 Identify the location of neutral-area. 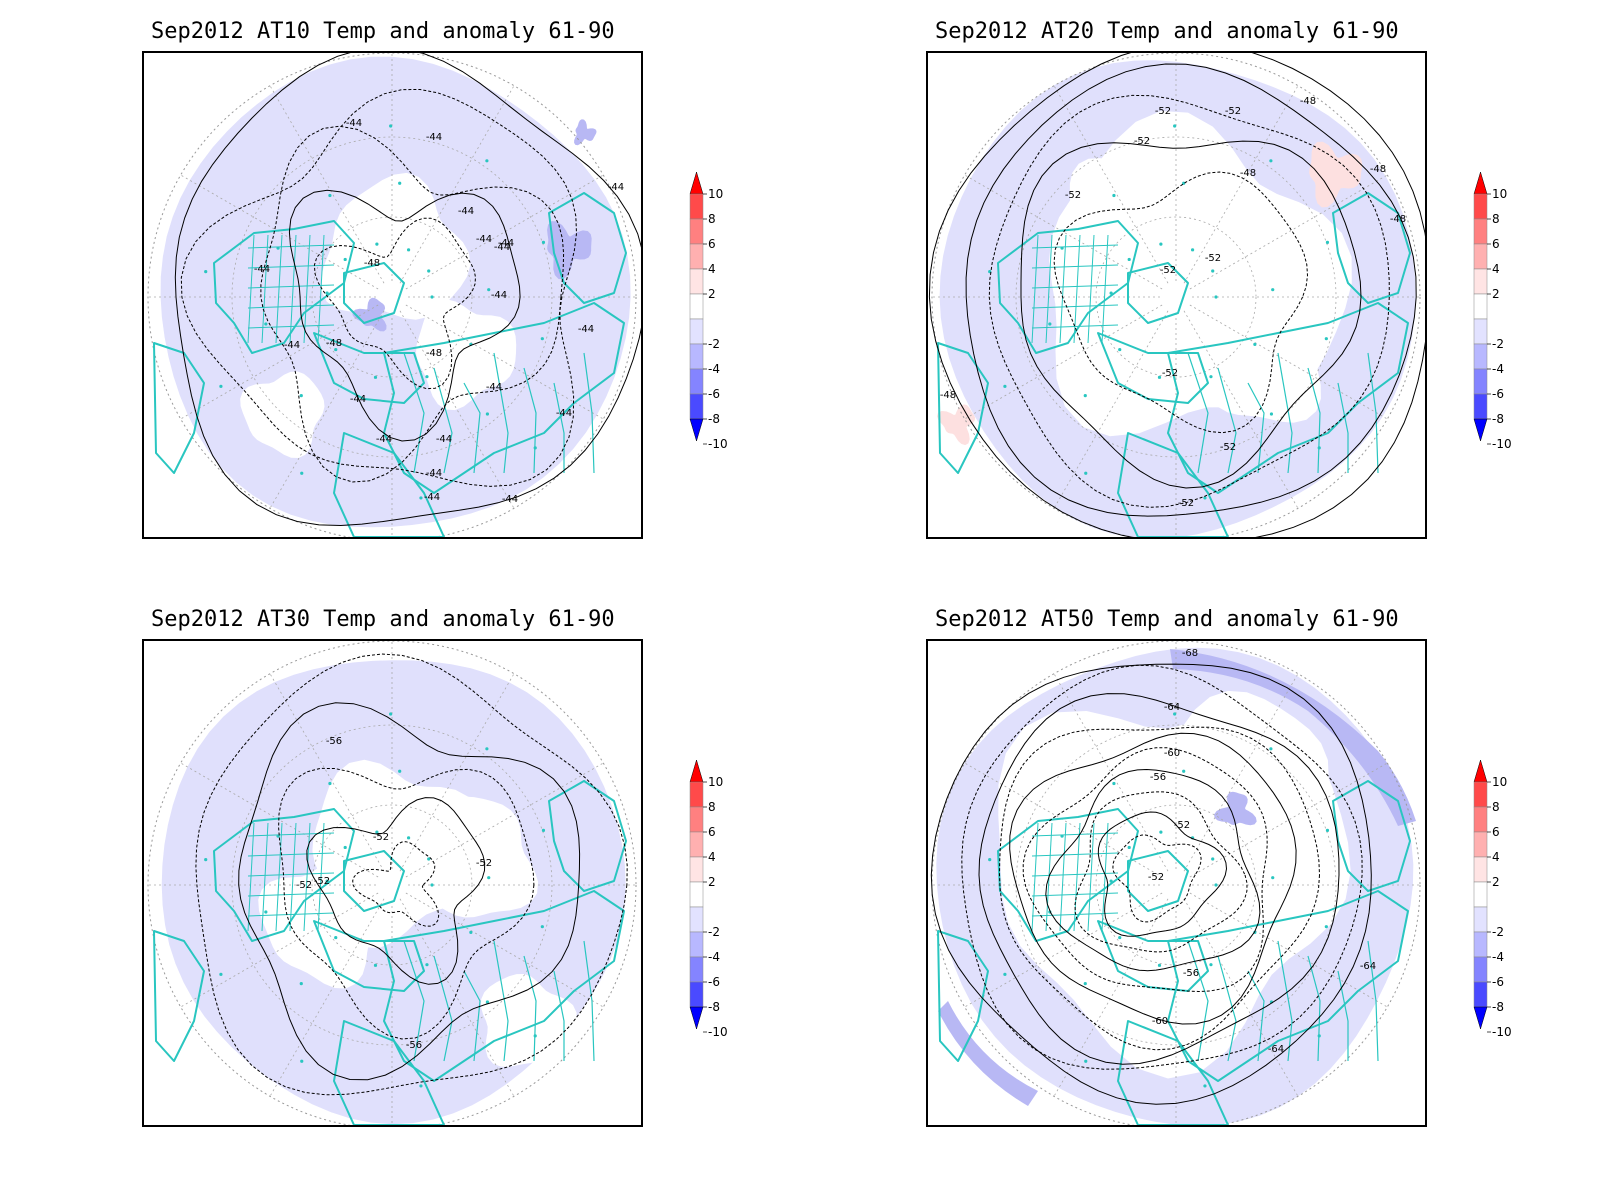
(396, 246).